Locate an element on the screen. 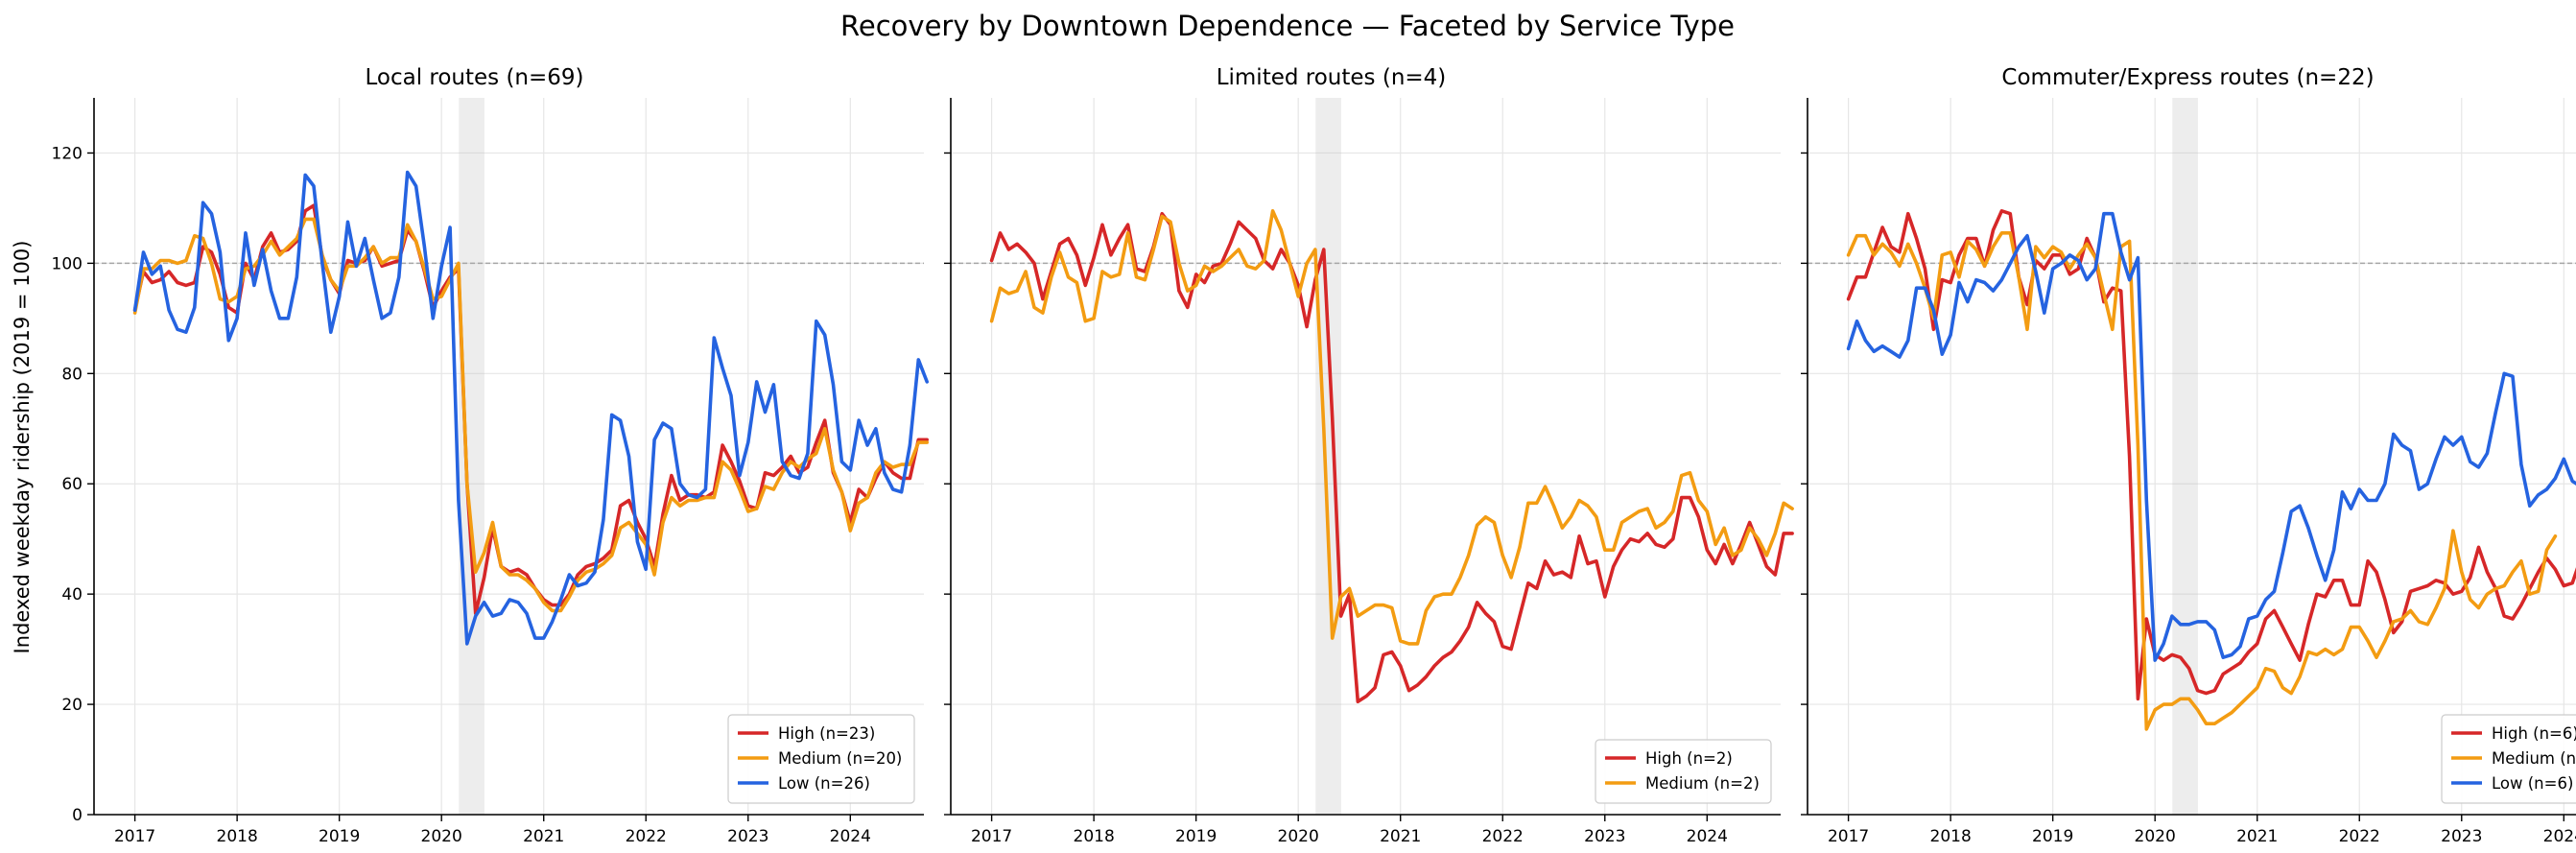 This screenshot has height=853, width=2576. legend: High (n=6) Medium (n=10) Low (n=6) is located at coordinates (2508, 759).